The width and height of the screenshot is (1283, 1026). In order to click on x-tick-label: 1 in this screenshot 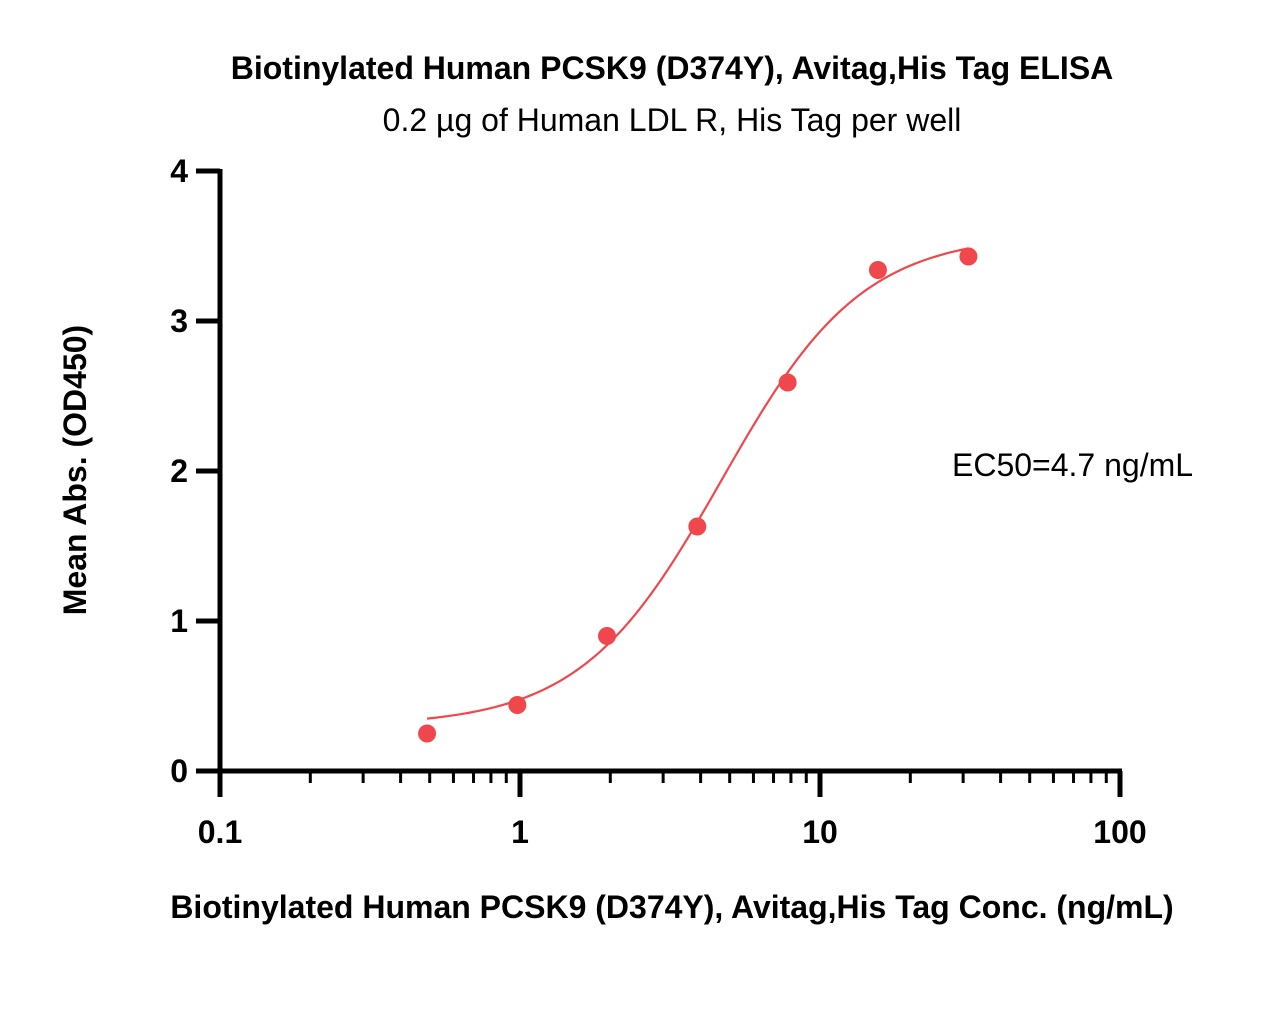, I will do `click(520, 832)`.